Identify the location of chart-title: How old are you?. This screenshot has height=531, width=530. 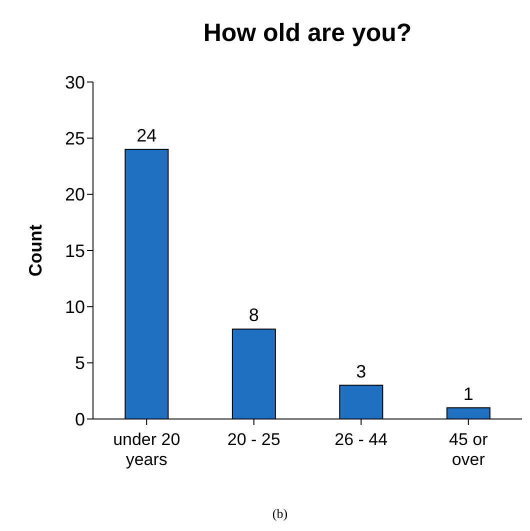
(307, 33).